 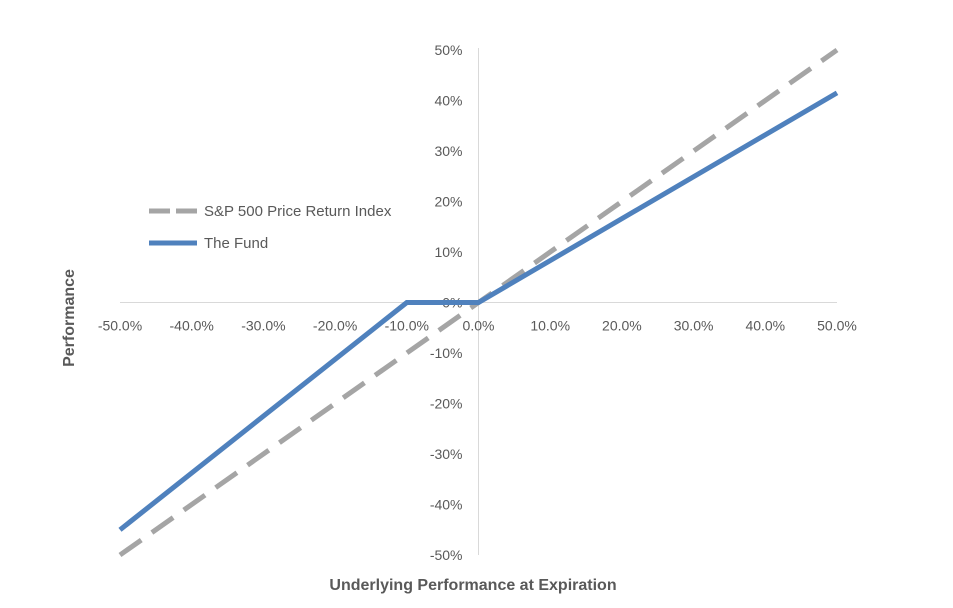 I want to click on x-tick-label: 20.0%, so click(x=622, y=326).